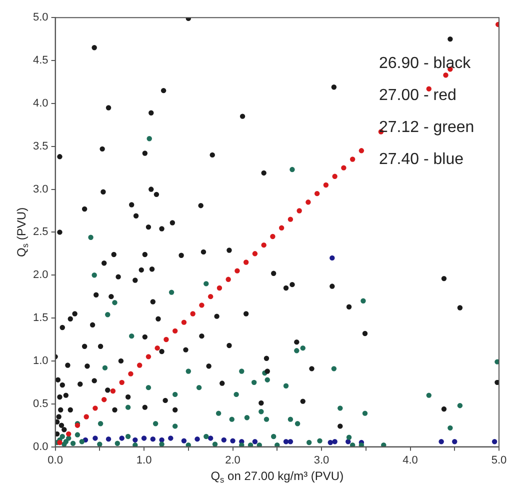 The image size is (519, 498). Describe the element at coordinates (322, 460) in the screenshot. I see `x-tick-label: 3.0` at that location.